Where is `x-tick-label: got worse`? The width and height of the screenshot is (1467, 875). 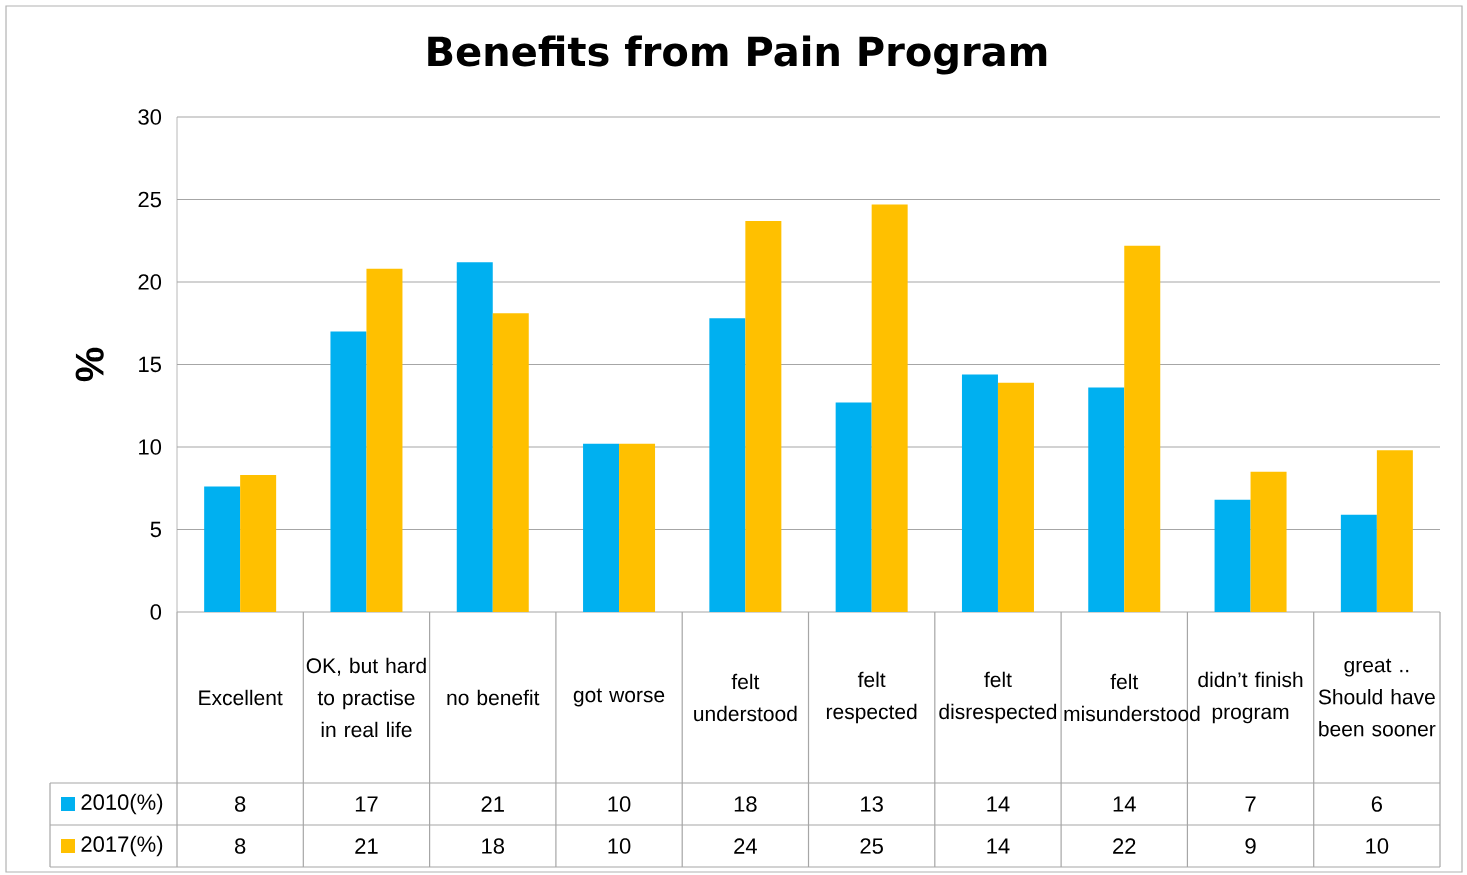 x-tick-label: got worse is located at coordinates (619, 697).